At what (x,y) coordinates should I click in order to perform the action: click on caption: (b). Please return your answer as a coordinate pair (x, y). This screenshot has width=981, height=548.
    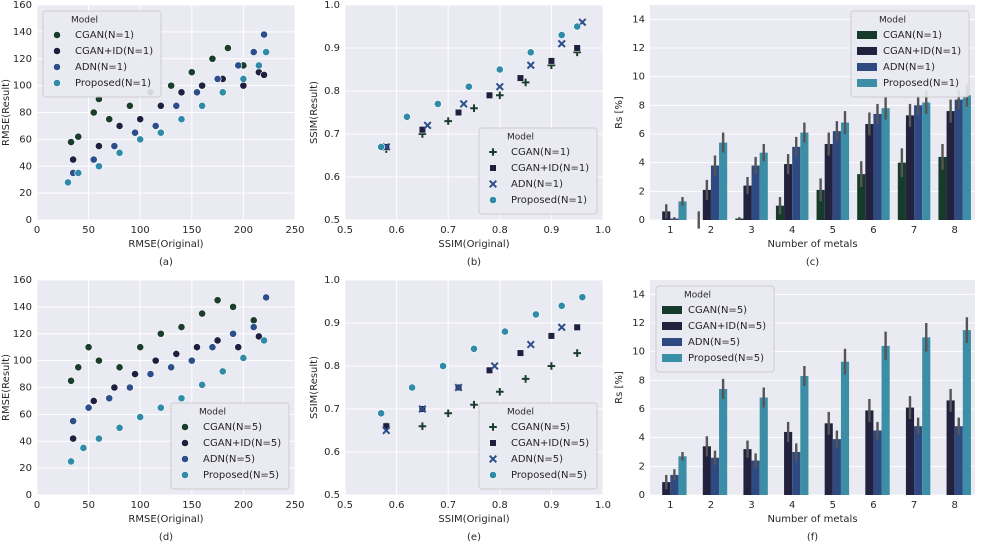
    Looking at the image, I should click on (474, 262).